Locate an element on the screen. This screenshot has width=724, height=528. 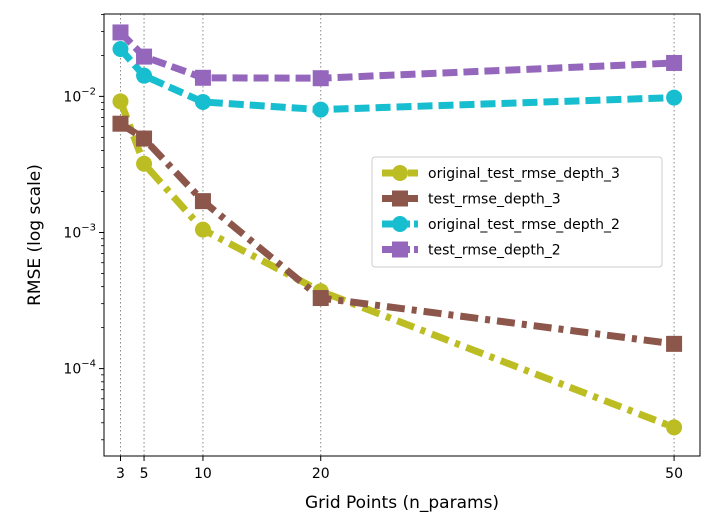
legend-label: test_rmse_depth_2 is located at coordinates (494, 251).